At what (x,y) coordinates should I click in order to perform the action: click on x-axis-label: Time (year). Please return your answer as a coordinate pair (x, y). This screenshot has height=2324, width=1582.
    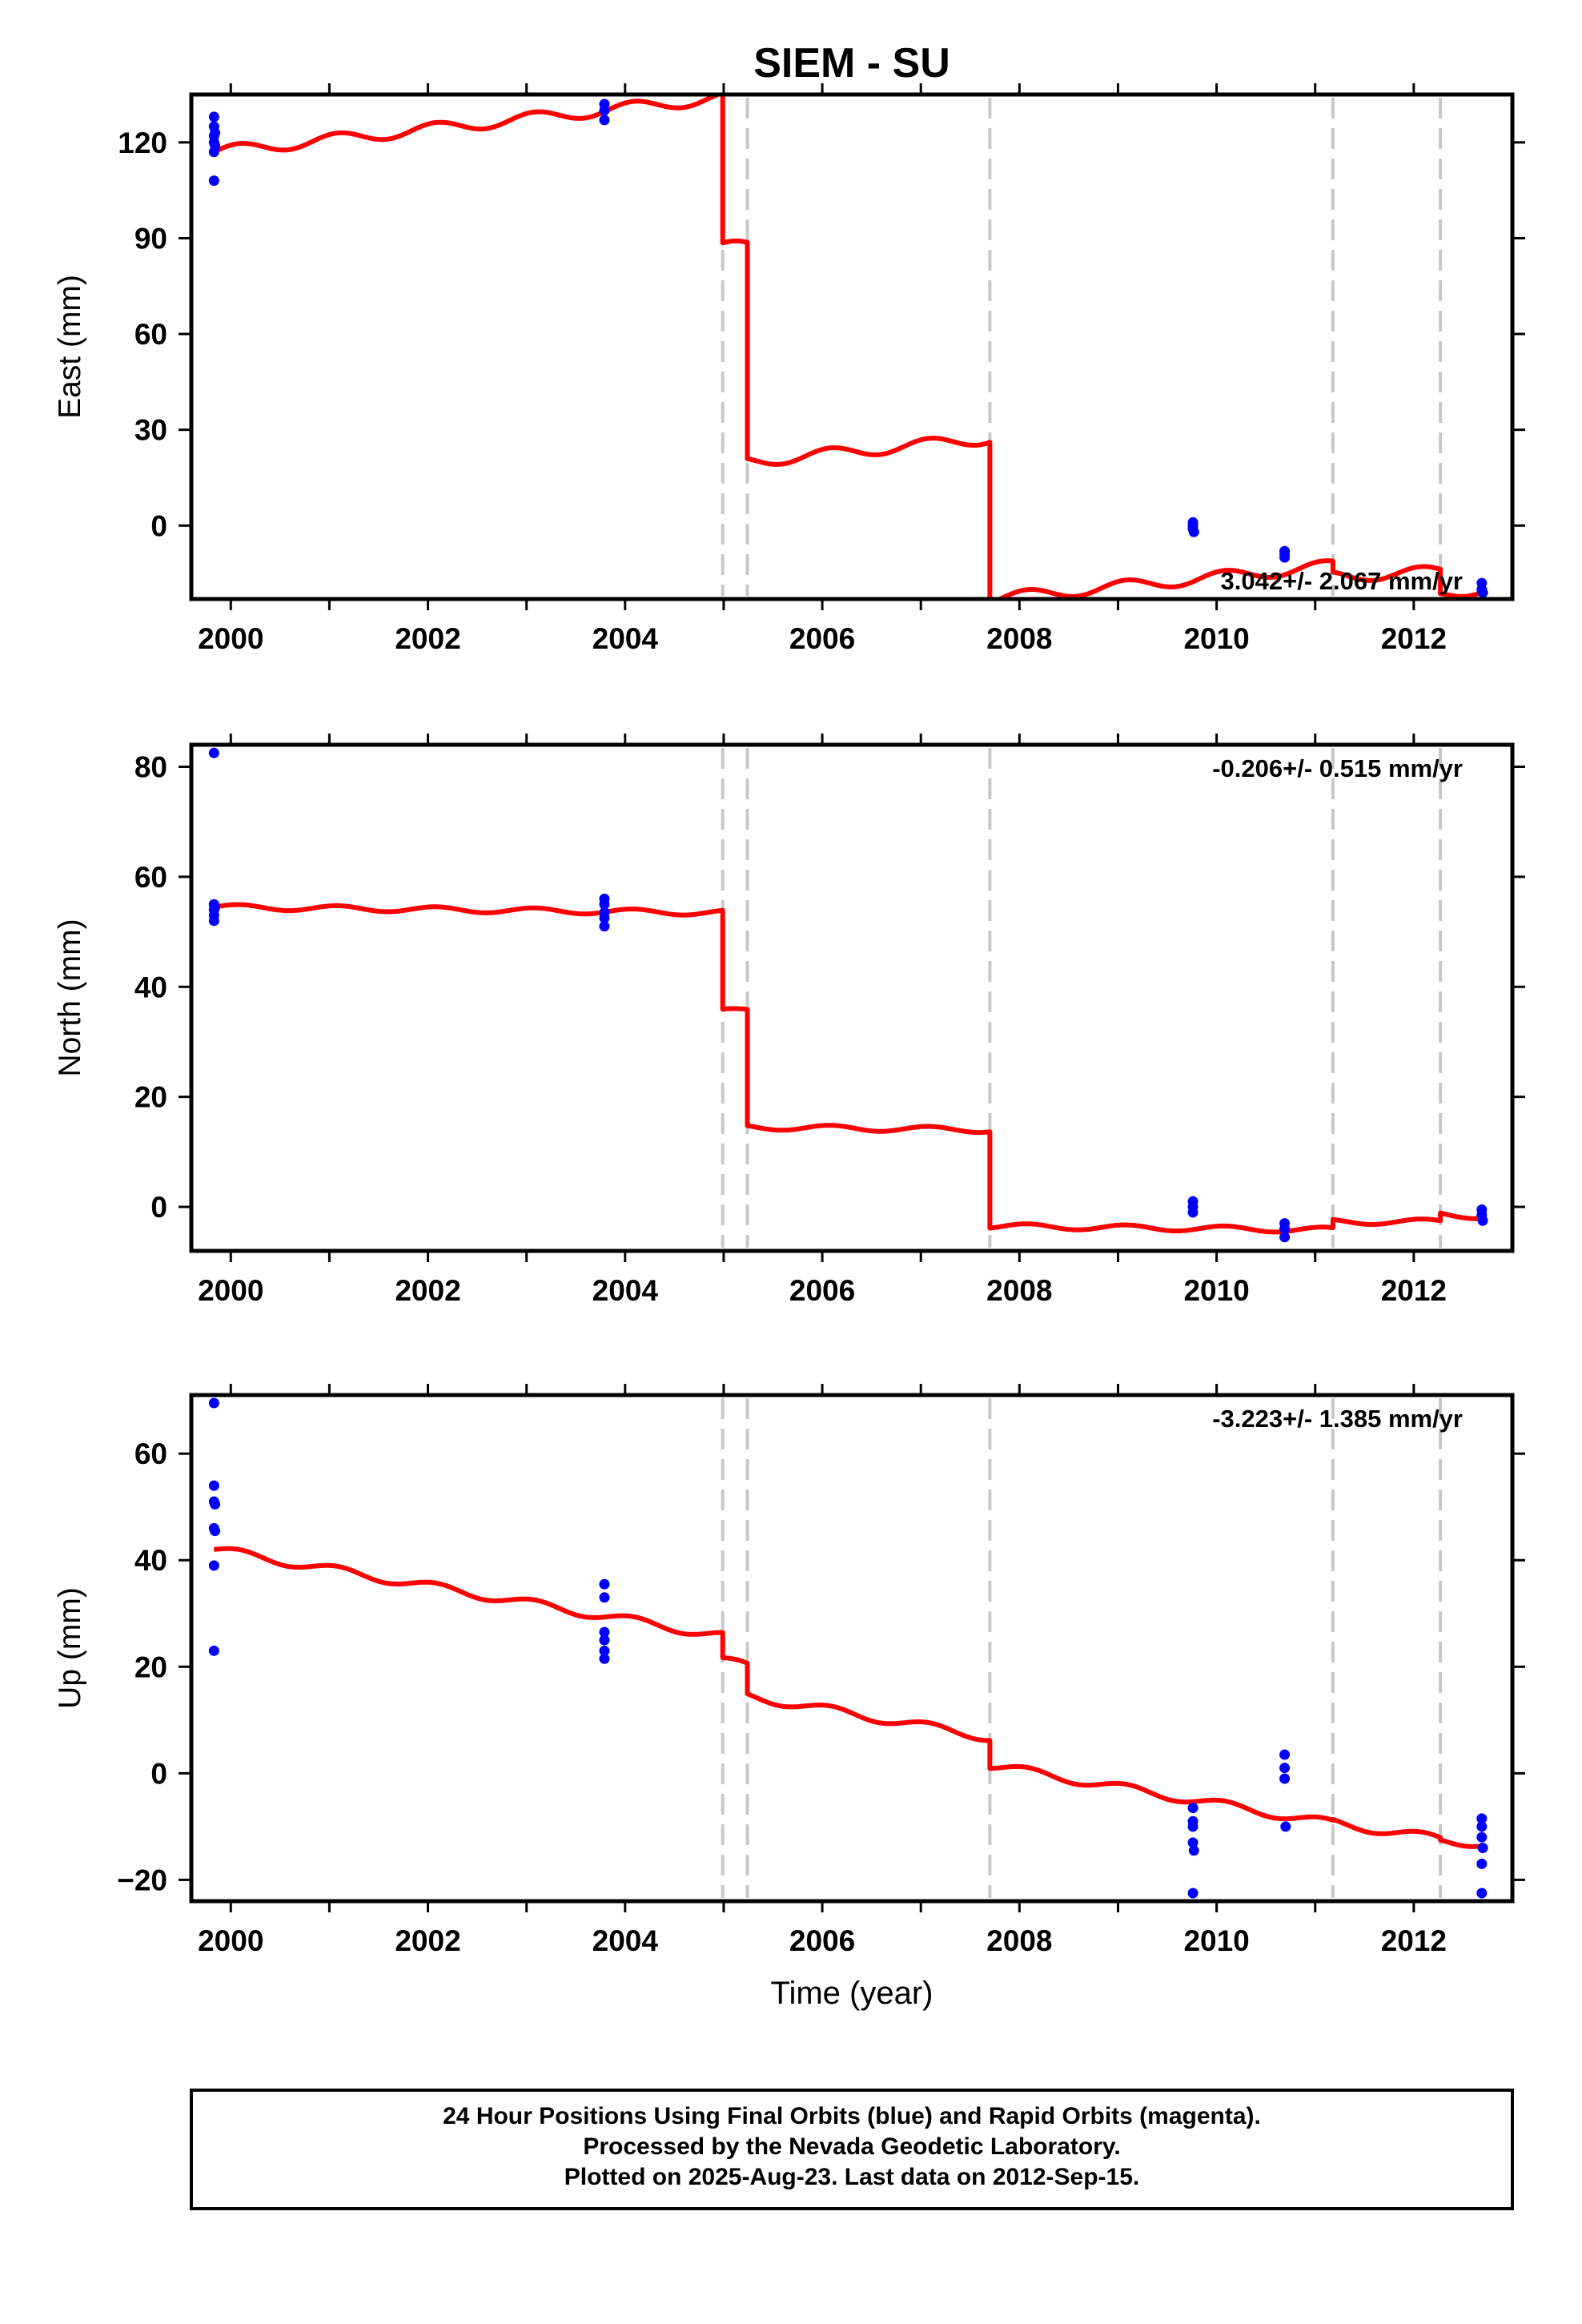
    Looking at the image, I should click on (852, 1994).